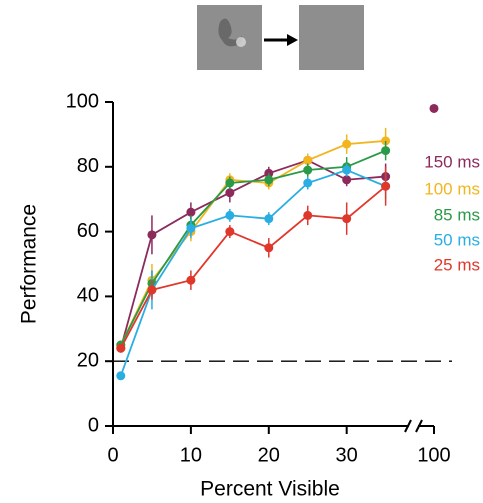 This screenshot has width=483, height=503. What do you see at coordinates (280, 37) in the screenshot?
I see `stimulus-illustration` at bounding box center [280, 37].